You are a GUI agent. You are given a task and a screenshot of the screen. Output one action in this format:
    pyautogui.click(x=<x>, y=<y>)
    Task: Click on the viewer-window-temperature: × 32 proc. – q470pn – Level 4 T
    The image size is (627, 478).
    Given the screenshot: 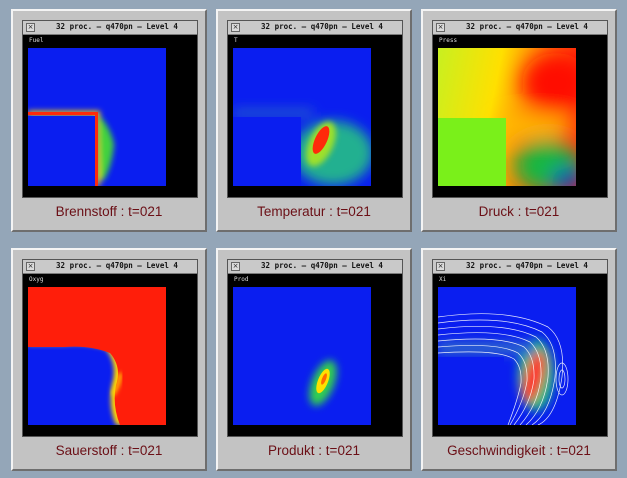 What is the action you would take?
    pyautogui.click(x=315, y=109)
    